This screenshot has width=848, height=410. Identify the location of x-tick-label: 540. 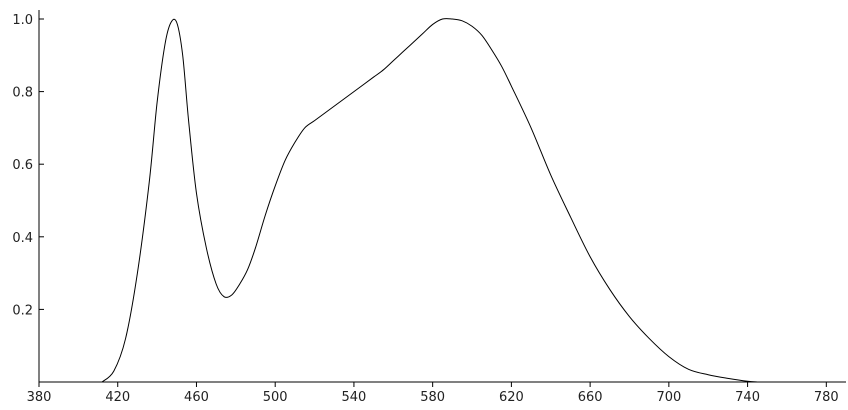
(354, 397).